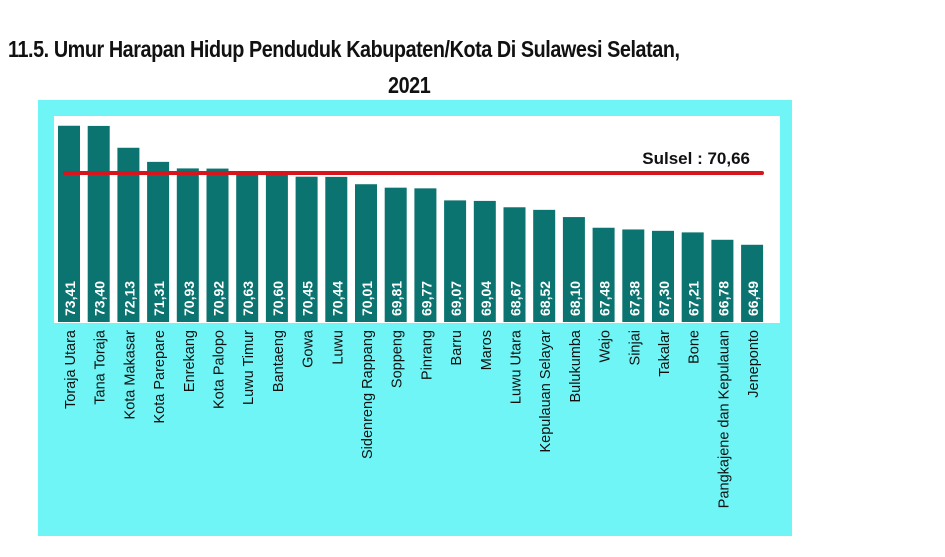  What do you see at coordinates (575, 298) in the screenshot?
I see `bar-value-label: 68,10` at bounding box center [575, 298].